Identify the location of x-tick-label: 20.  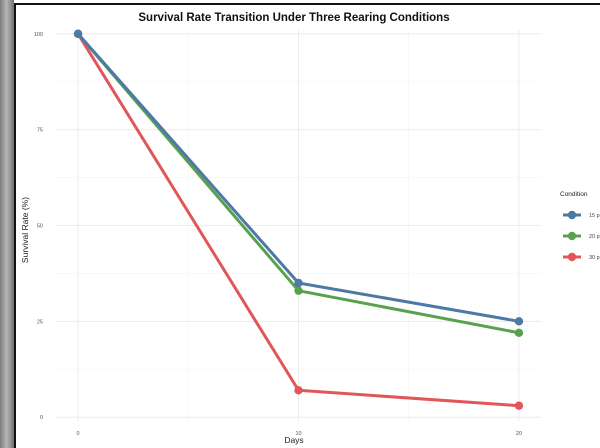
(519, 434).